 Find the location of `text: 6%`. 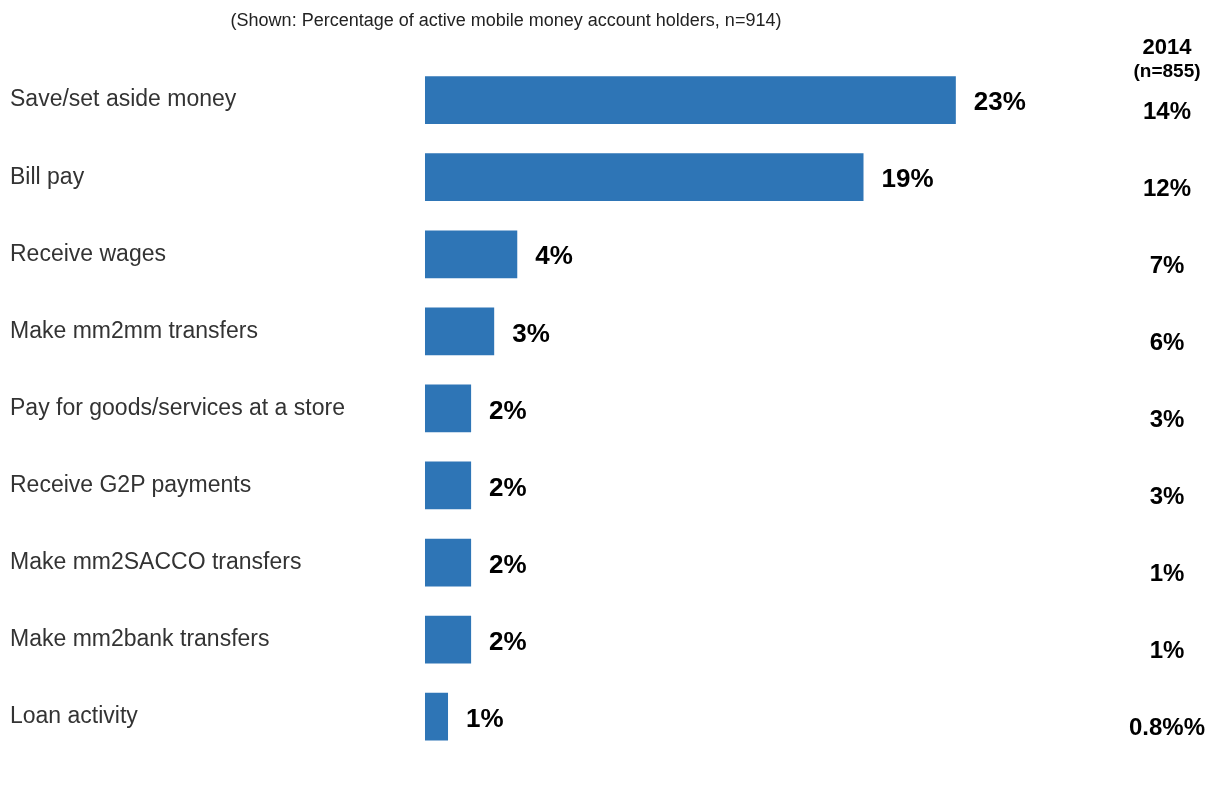

text: 6% is located at coordinates (1167, 341).